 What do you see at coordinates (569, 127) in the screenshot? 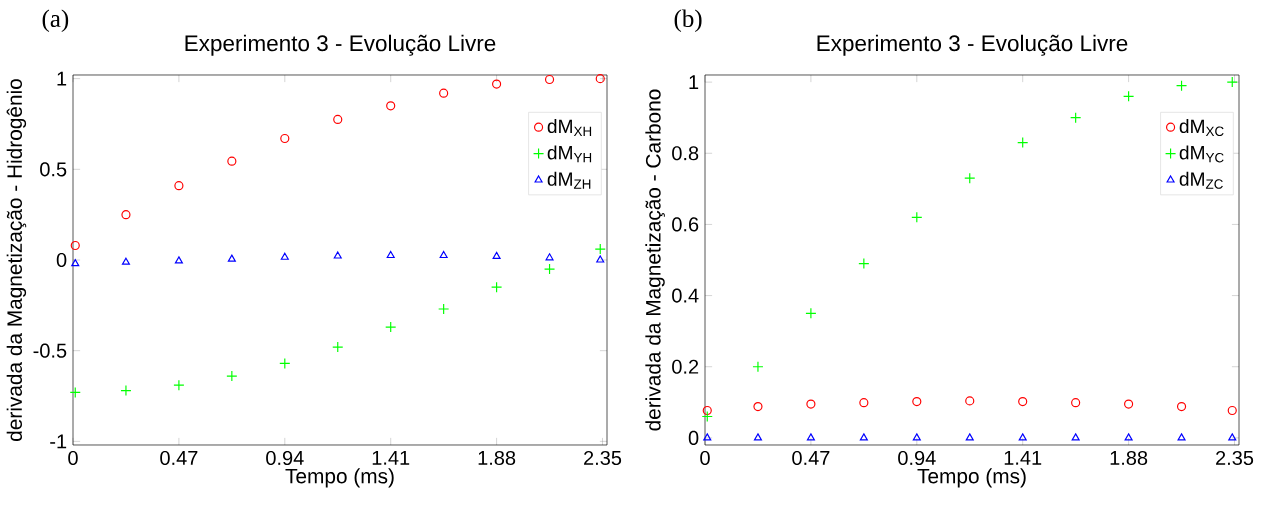
I see `legend-label: dM$_{XH}$` at bounding box center [569, 127].